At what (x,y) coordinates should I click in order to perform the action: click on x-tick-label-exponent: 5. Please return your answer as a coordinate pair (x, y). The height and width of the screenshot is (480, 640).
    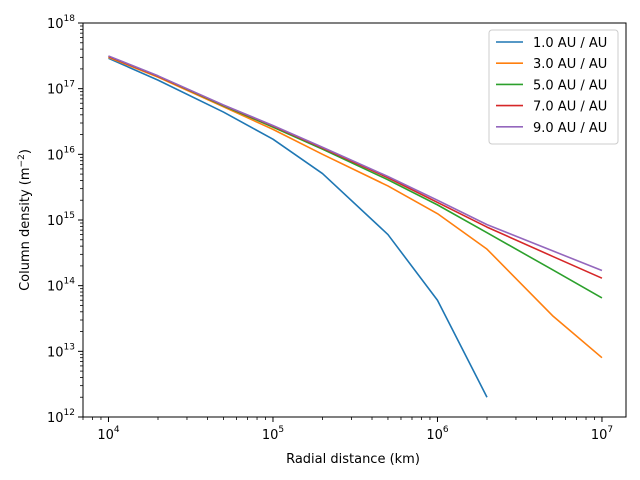
    Looking at the image, I should click on (281, 430).